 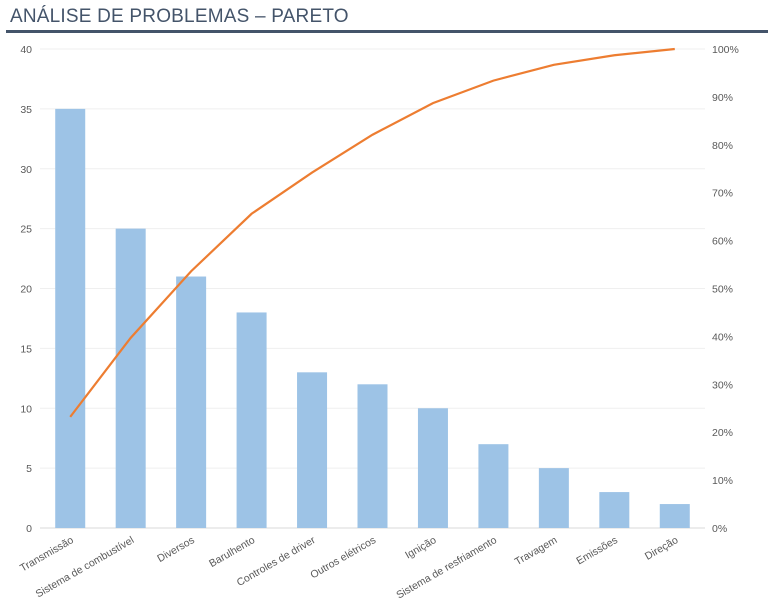 I want to click on x-tick-label: Diversos, so click(x=175, y=549).